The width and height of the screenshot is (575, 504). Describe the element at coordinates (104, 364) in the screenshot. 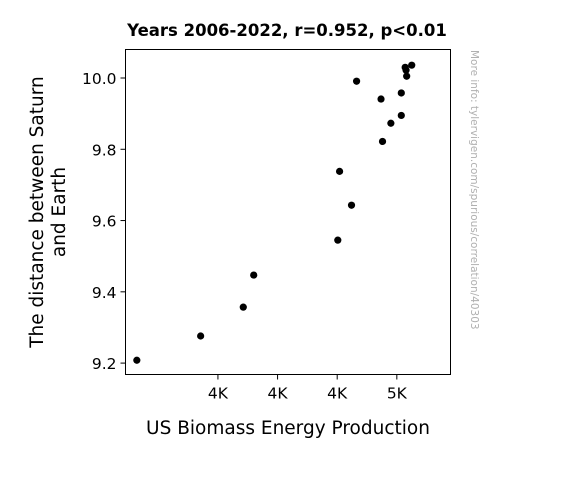

I see `y-tick-label-0: 9.2` at that location.